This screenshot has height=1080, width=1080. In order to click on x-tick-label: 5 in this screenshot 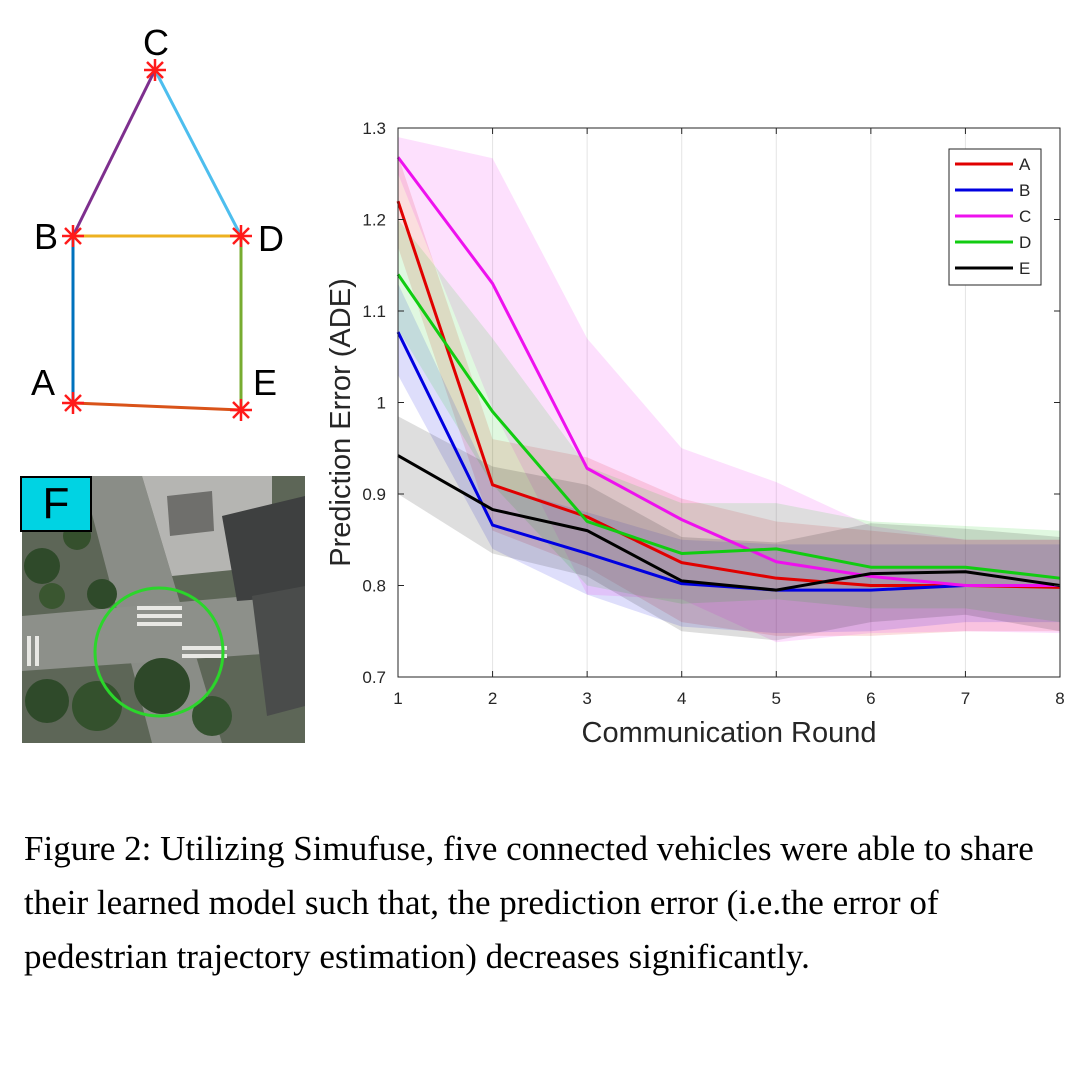, I will do `click(776, 698)`.